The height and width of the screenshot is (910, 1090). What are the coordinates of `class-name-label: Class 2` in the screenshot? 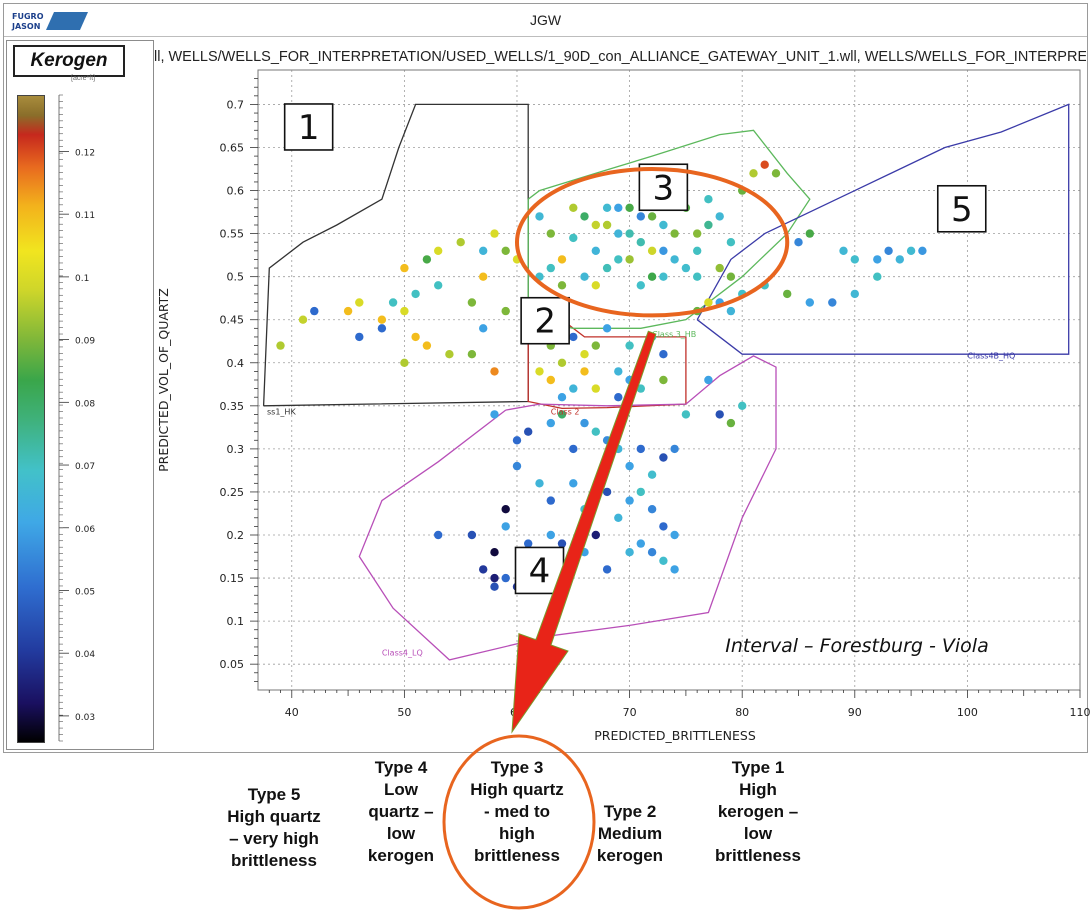 It's located at (565, 411).